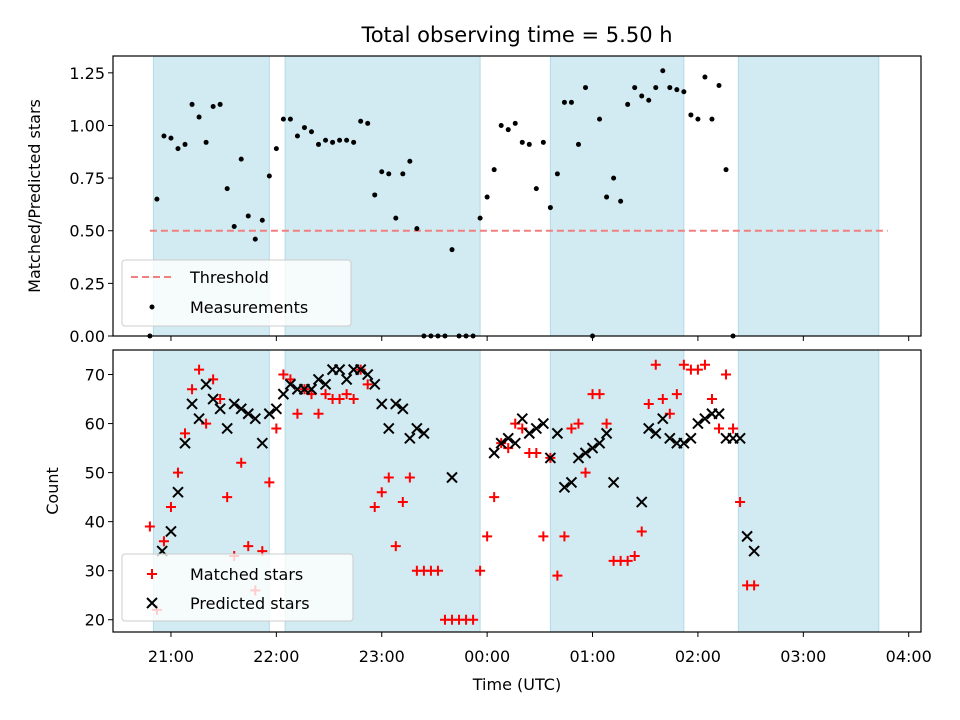  What do you see at coordinates (698, 656) in the screenshot?
I see `x-tick-label: 02:00` at bounding box center [698, 656].